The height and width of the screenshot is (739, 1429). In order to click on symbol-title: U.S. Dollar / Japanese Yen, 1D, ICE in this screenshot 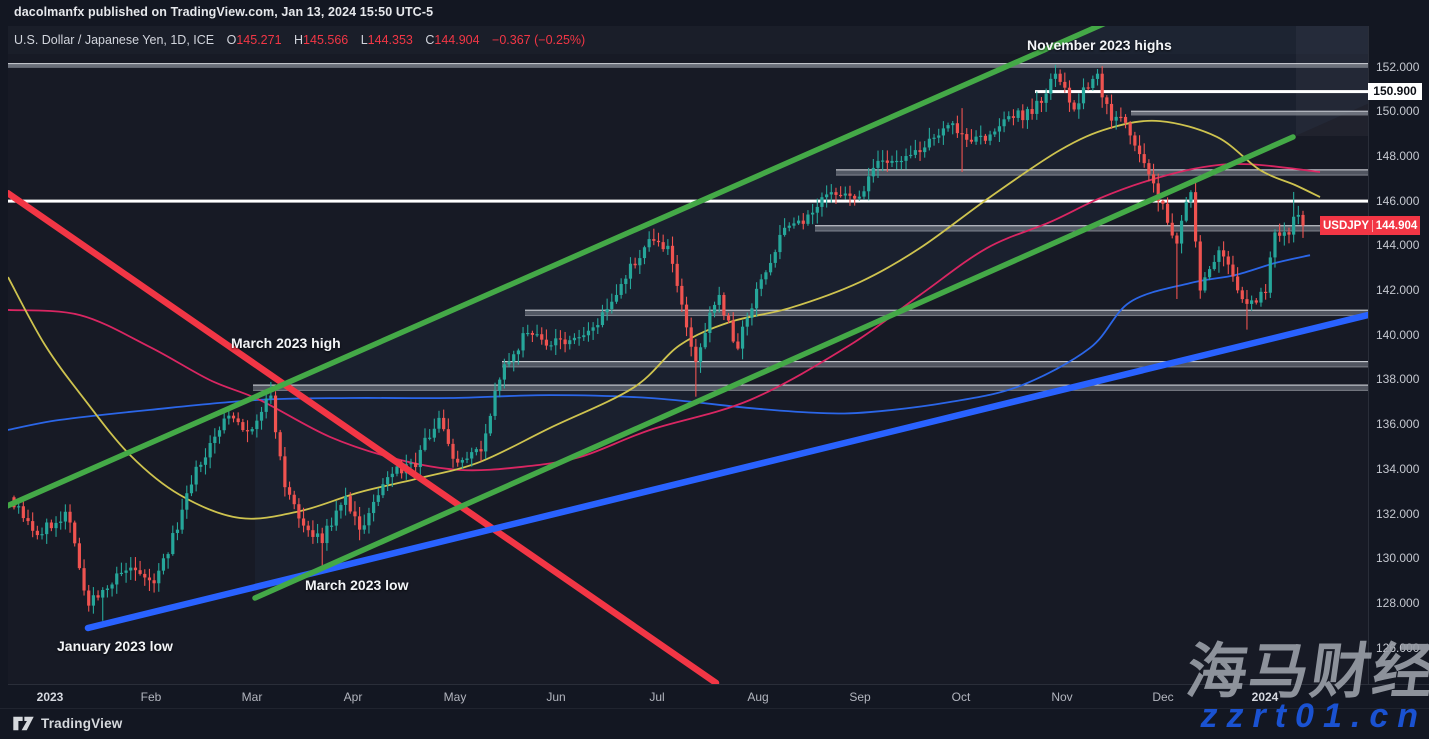, I will do `click(114, 40)`.